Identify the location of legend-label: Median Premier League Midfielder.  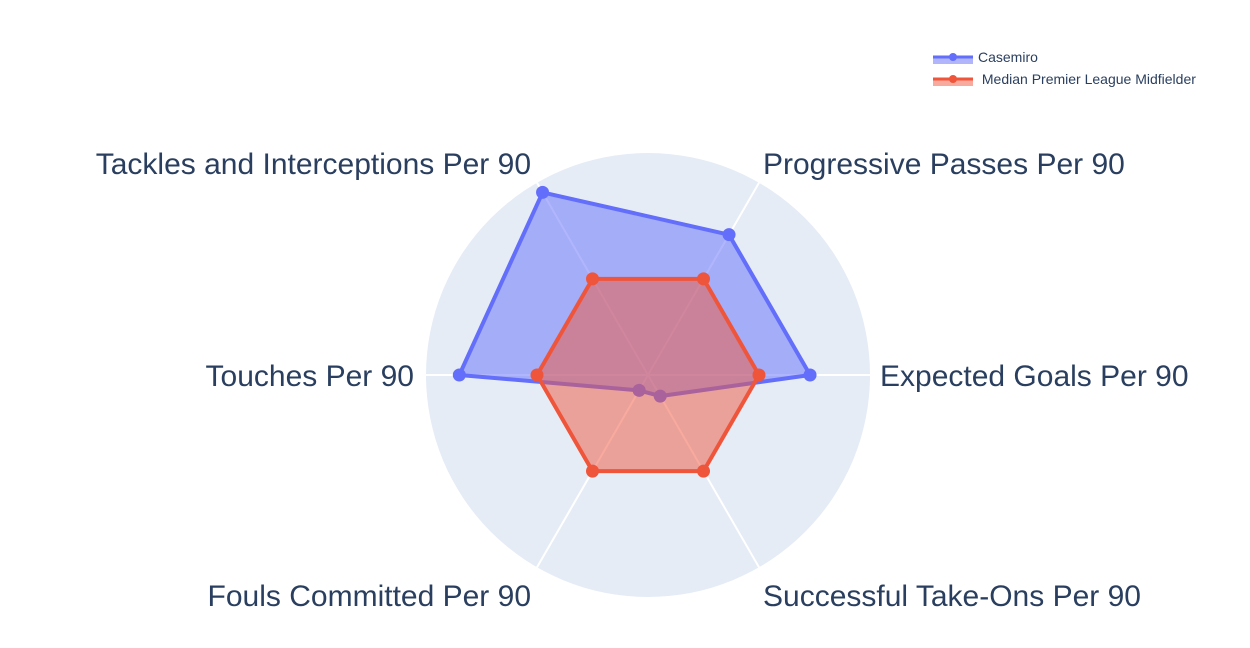
(1087, 79).